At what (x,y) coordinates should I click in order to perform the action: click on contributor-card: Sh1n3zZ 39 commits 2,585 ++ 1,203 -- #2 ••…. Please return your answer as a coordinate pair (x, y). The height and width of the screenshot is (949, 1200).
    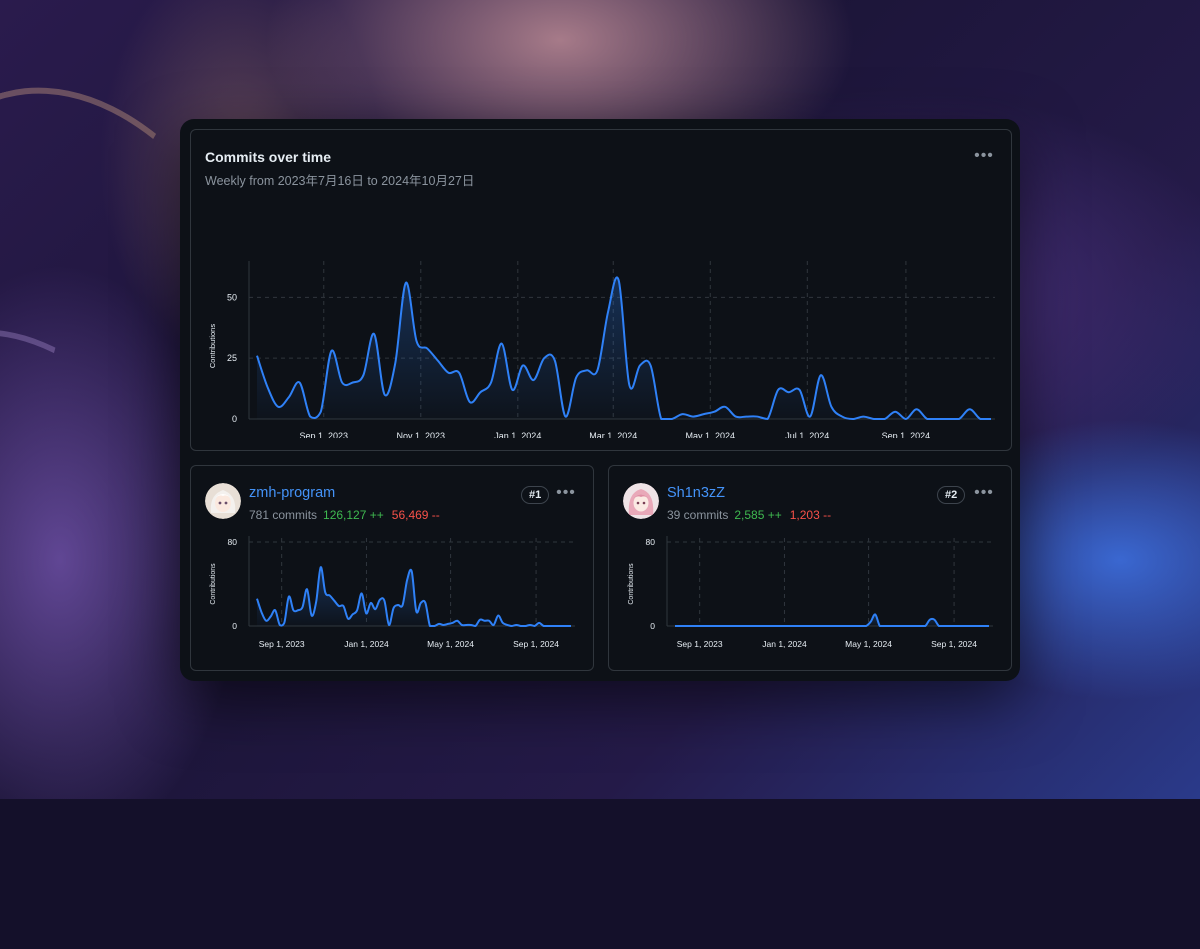
    Looking at the image, I should click on (810, 568).